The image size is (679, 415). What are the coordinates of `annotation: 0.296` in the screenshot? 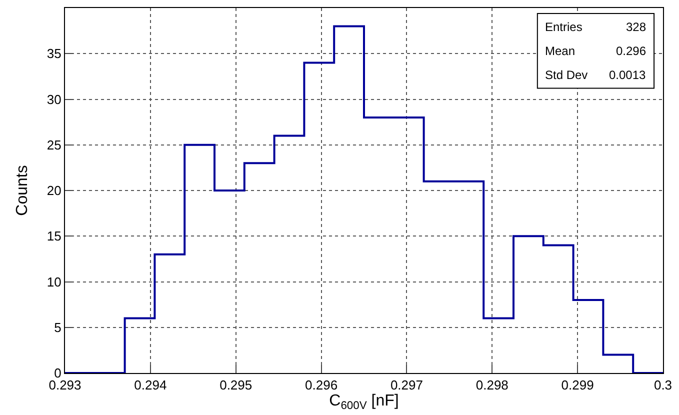 It's located at (631, 51).